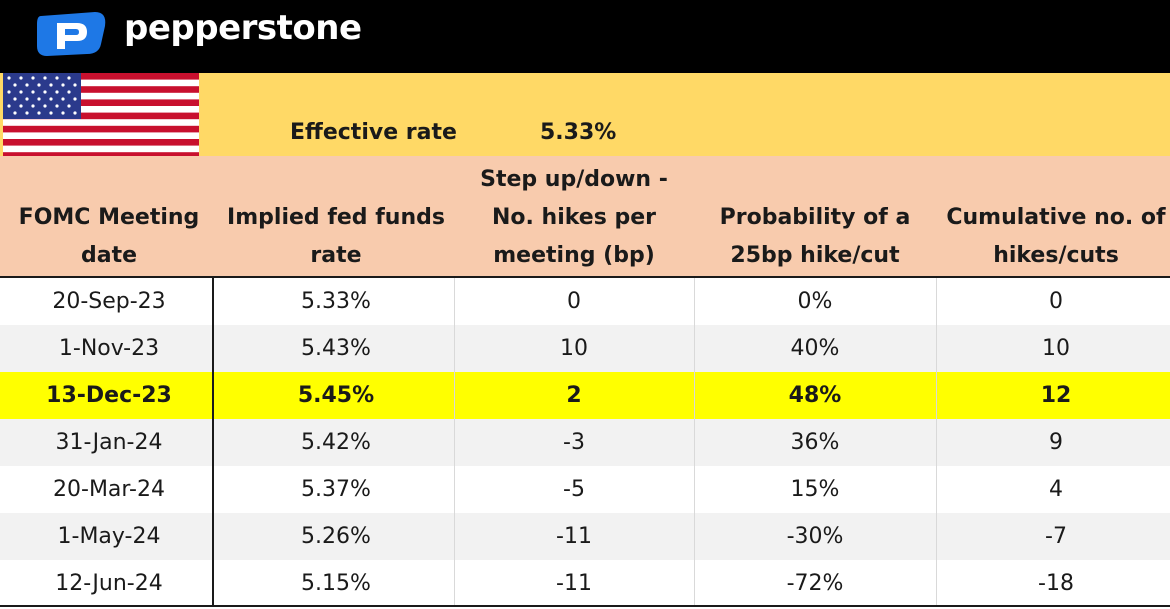 Image resolution: width=1170 pixels, height=609 pixels. Describe the element at coordinates (1056, 236) in the screenshot. I see `column-header-cumulative: Cumulative no. of hikes/cuts` at that location.